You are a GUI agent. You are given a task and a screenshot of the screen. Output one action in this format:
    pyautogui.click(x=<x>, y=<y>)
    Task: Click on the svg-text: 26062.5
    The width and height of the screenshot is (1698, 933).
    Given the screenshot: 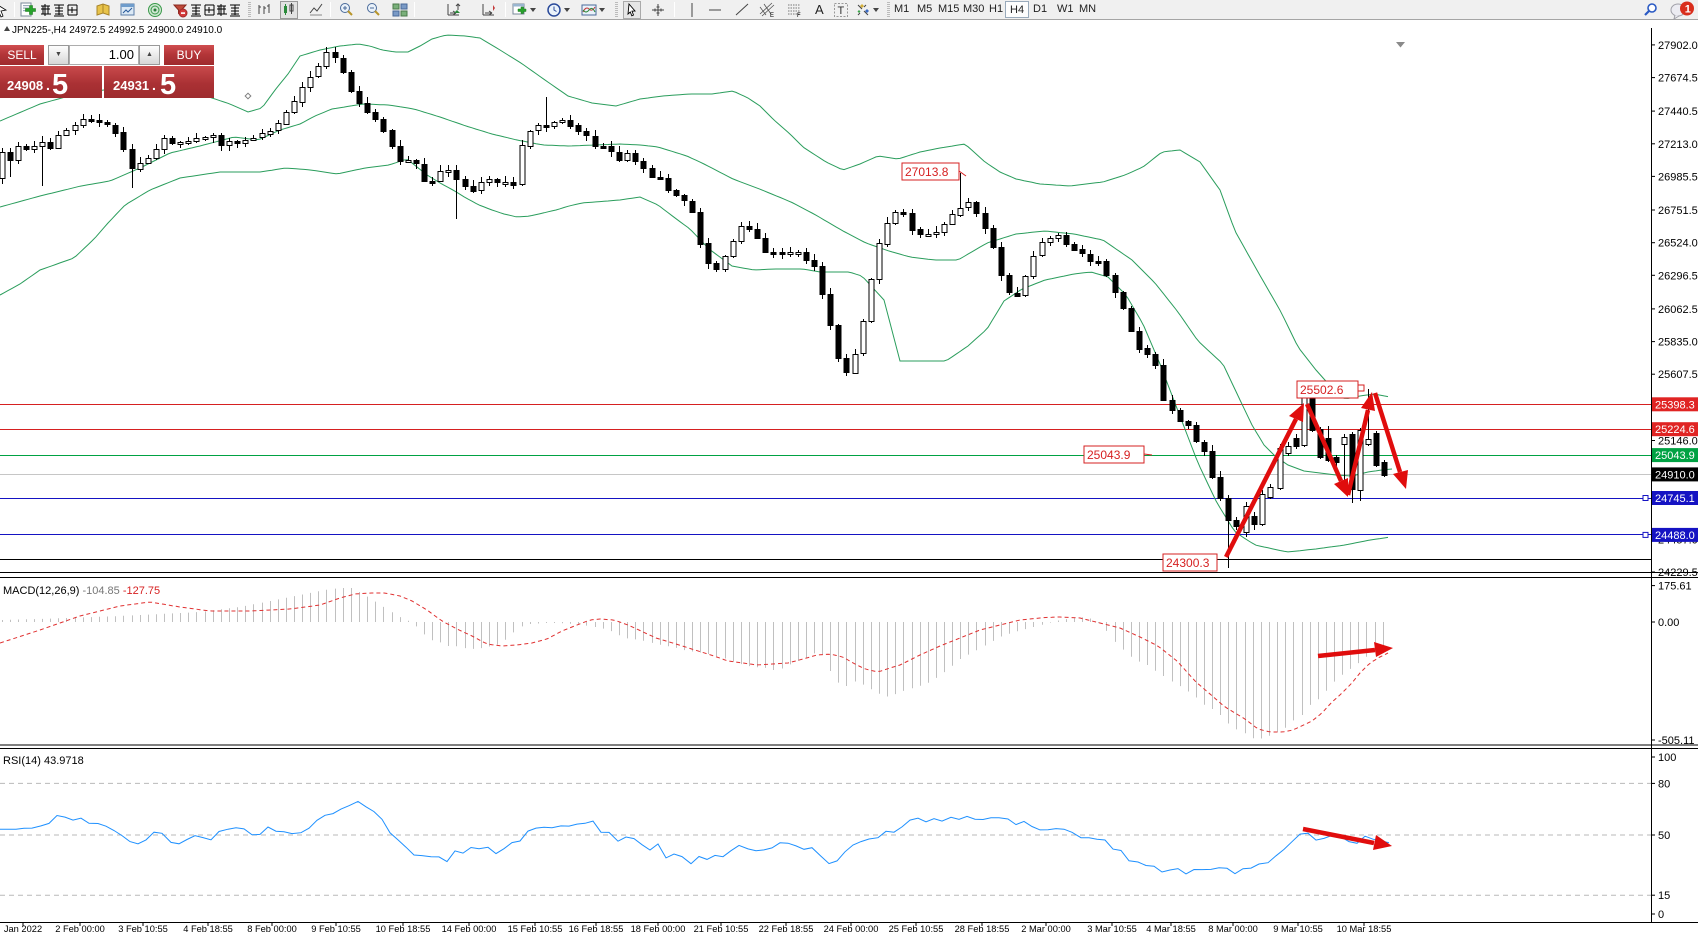 What is the action you would take?
    pyautogui.click(x=1678, y=310)
    